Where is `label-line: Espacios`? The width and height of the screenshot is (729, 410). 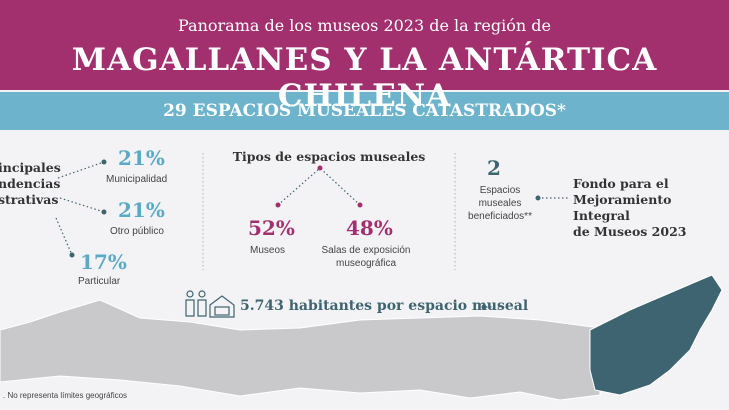 label-line: Espacios is located at coordinates (500, 190).